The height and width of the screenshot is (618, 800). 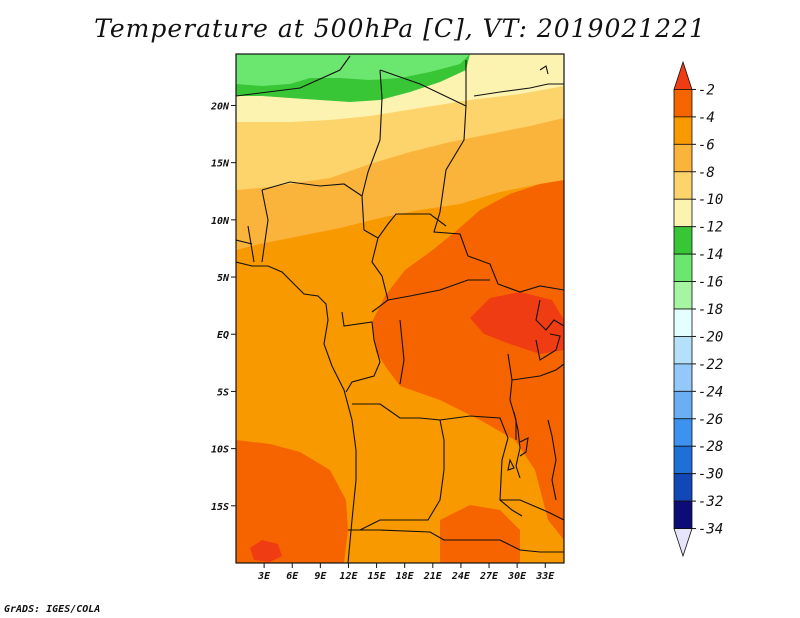 What do you see at coordinates (220, 507) in the screenshot?
I see `lat-tick-label: 15S` at bounding box center [220, 507].